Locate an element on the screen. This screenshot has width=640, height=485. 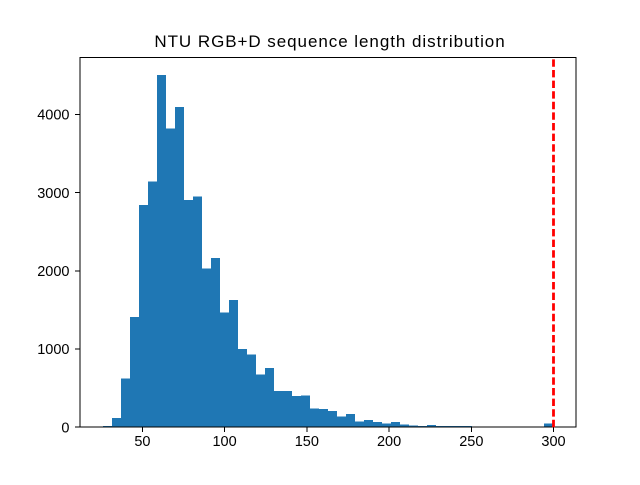
svg-text: 200 is located at coordinates (389, 442).